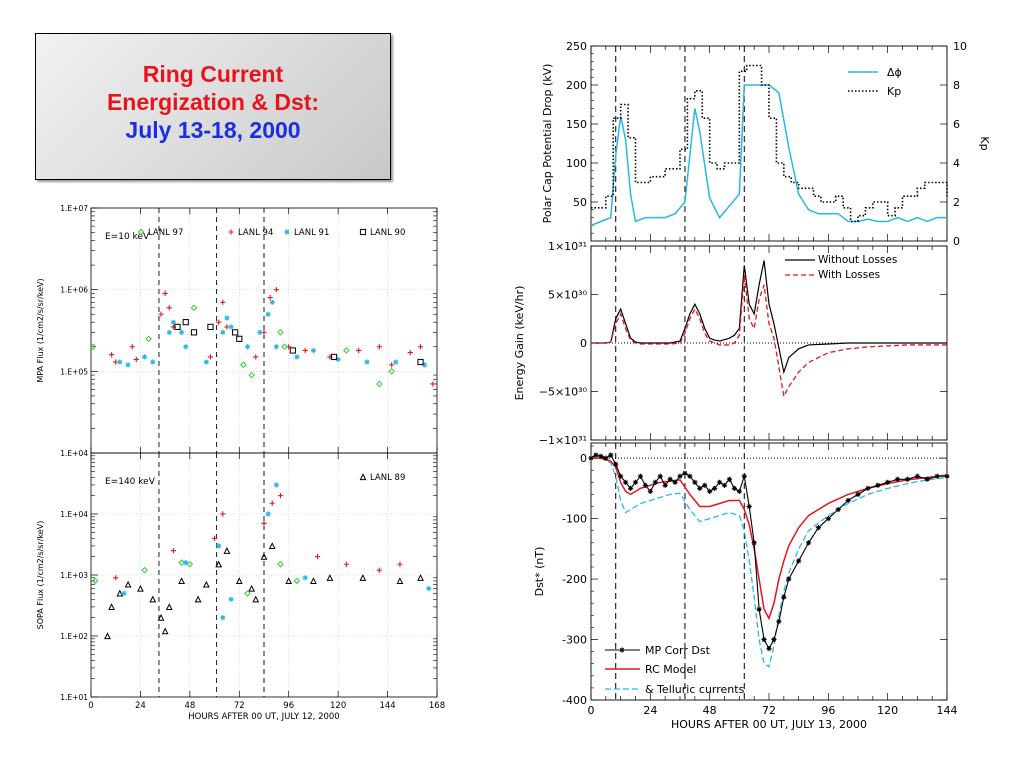 The image size is (1024, 768). Describe the element at coordinates (956, 163) in the screenshot. I see `y2-tick-label: 4` at that location.